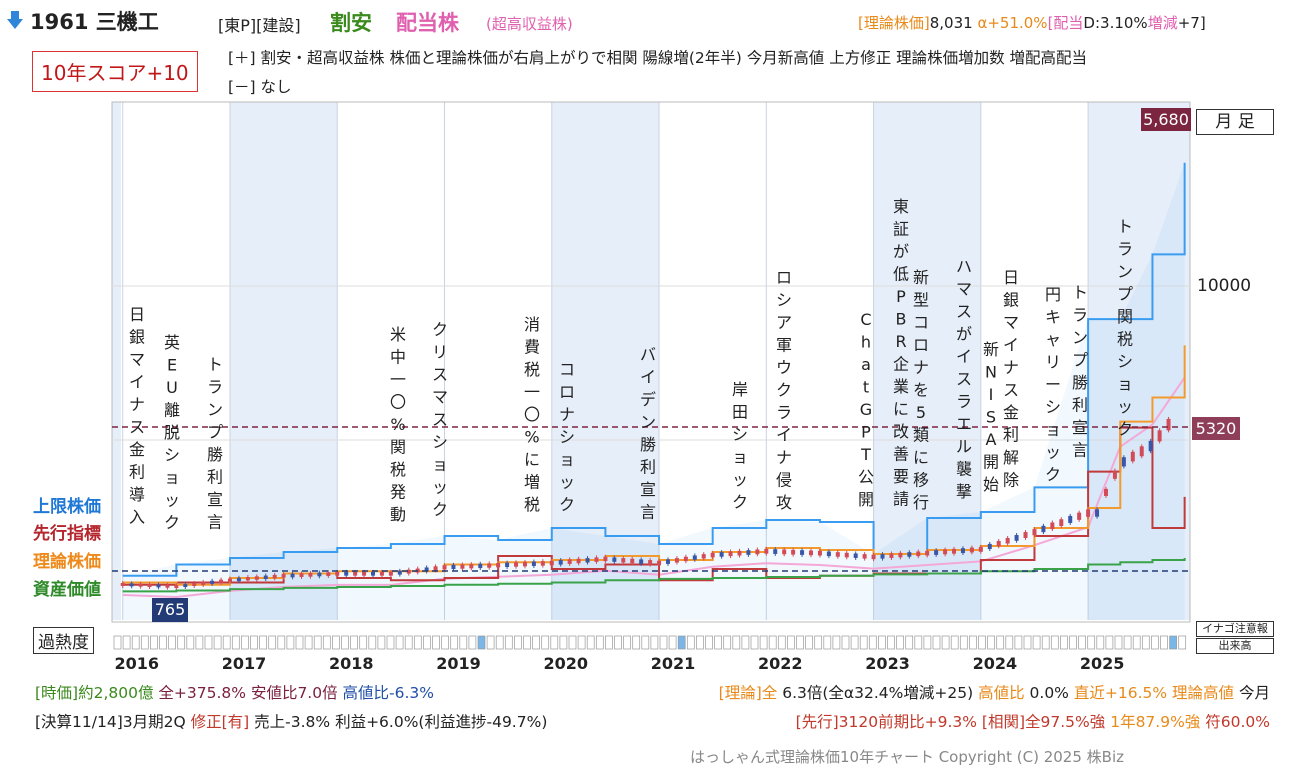  What do you see at coordinates (172, 342) in the screenshot?
I see `event-char: 英` at bounding box center [172, 342].